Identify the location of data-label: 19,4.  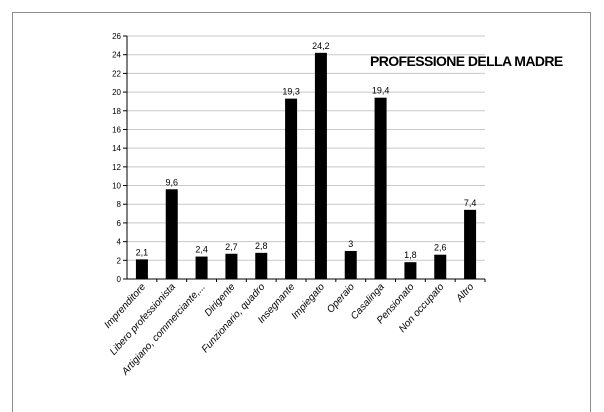
(381, 91).